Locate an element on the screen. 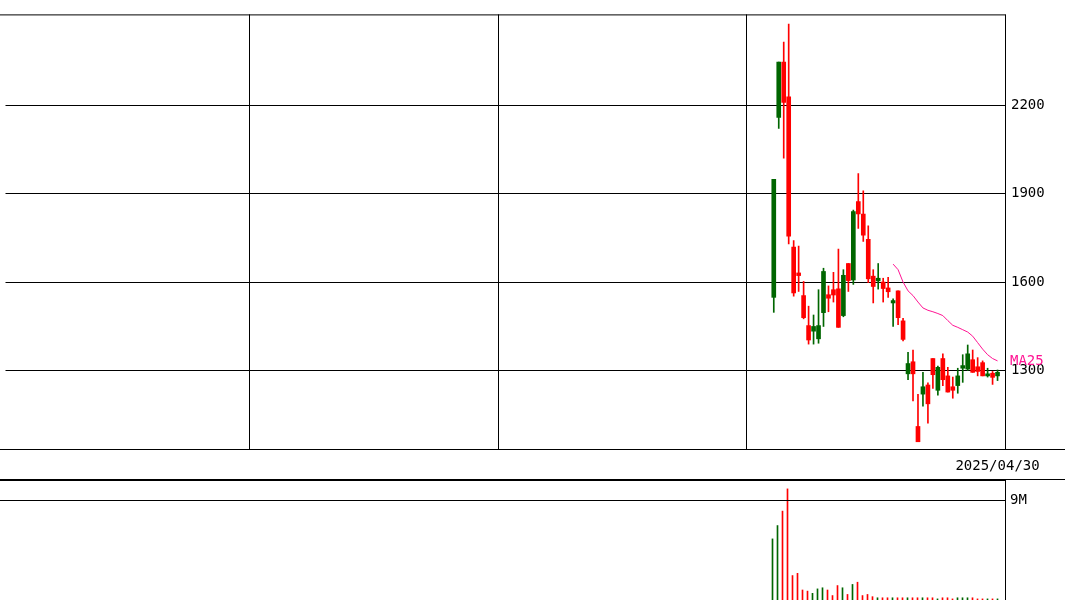 The width and height of the screenshot is (1065, 600). ref-line-label: 9M is located at coordinates (1018, 499).